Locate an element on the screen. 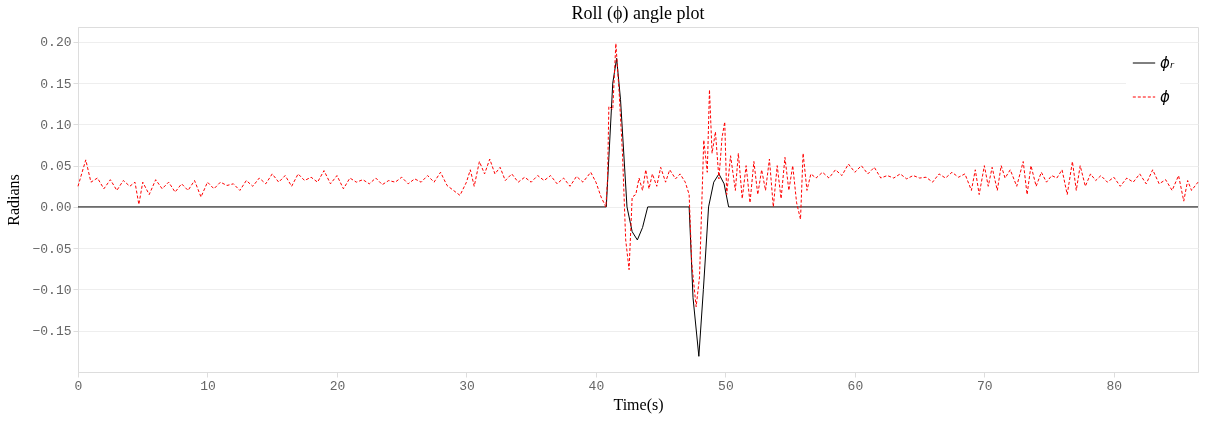 The width and height of the screenshot is (1225, 434). x-tick-label: 20 is located at coordinates (337, 386).